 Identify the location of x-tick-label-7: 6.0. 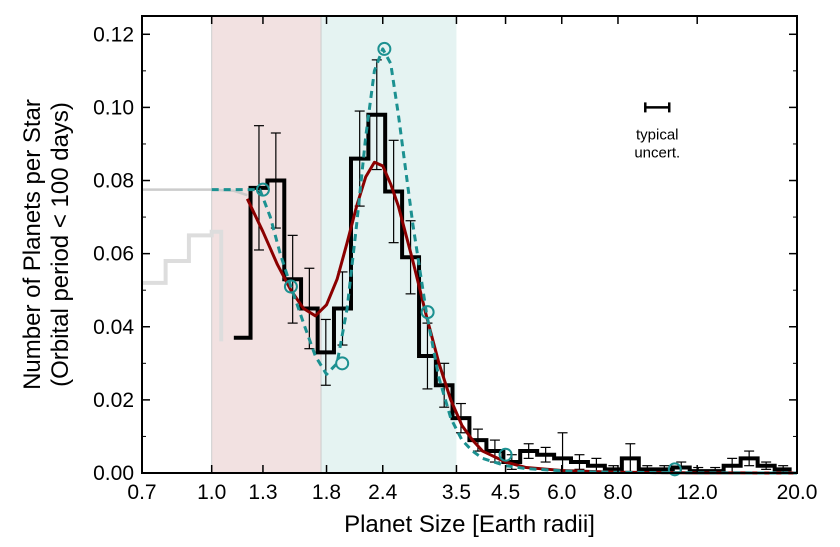
(561, 492).